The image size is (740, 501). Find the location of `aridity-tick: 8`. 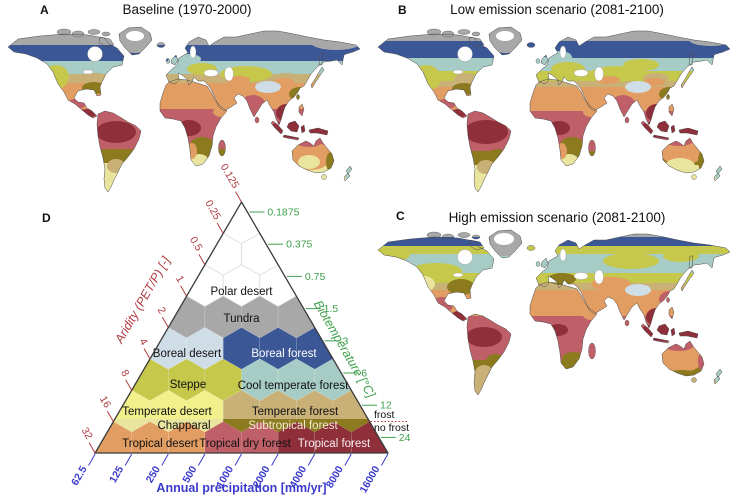

aridity-tick: 8 is located at coordinates (124, 373).